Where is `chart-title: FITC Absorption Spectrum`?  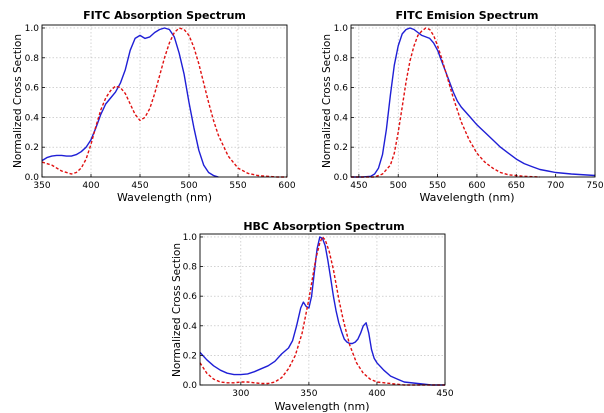
chart-title: FITC Absorption Spectrum is located at coordinates (164, 15).